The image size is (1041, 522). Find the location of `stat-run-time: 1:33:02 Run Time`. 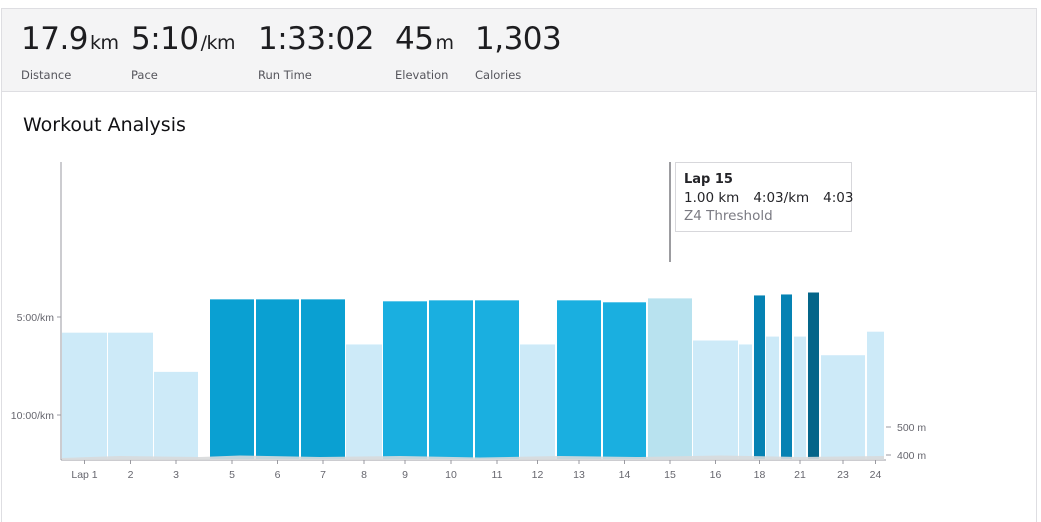

stat-run-time: 1:33:02 Run Time is located at coordinates (316, 51).